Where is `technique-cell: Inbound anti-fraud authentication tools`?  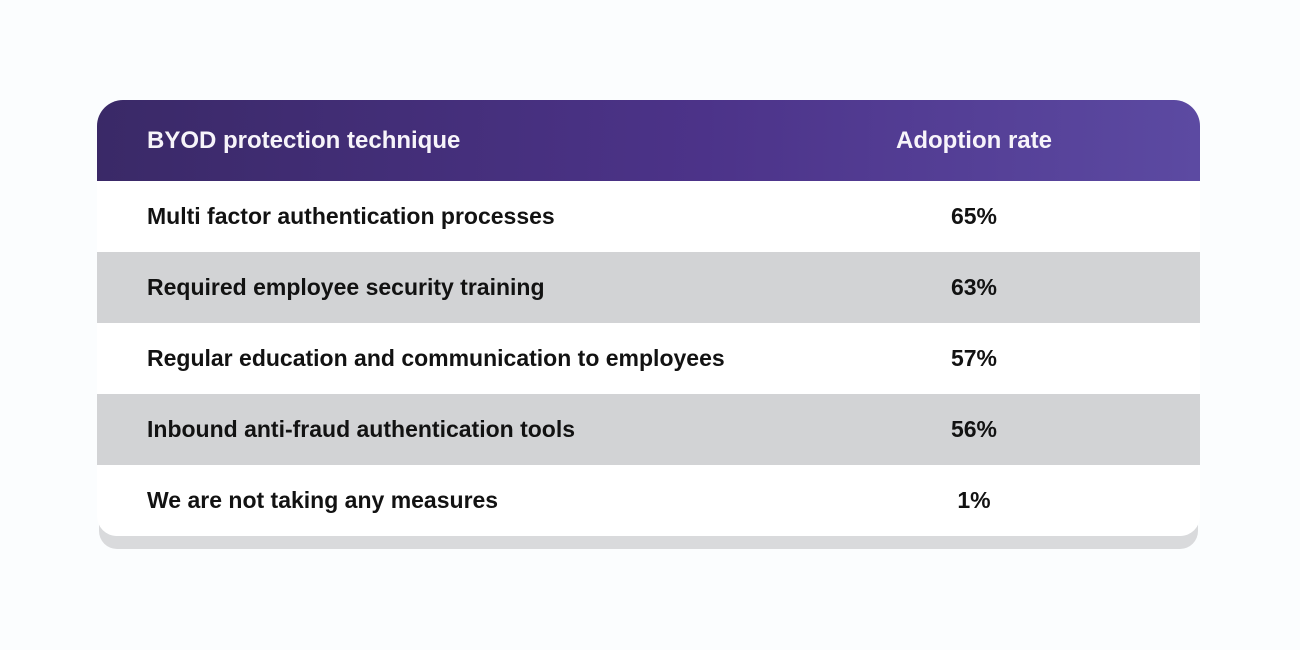
technique-cell: Inbound anti-fraud authentication tools is located at coordinates (361, 429).